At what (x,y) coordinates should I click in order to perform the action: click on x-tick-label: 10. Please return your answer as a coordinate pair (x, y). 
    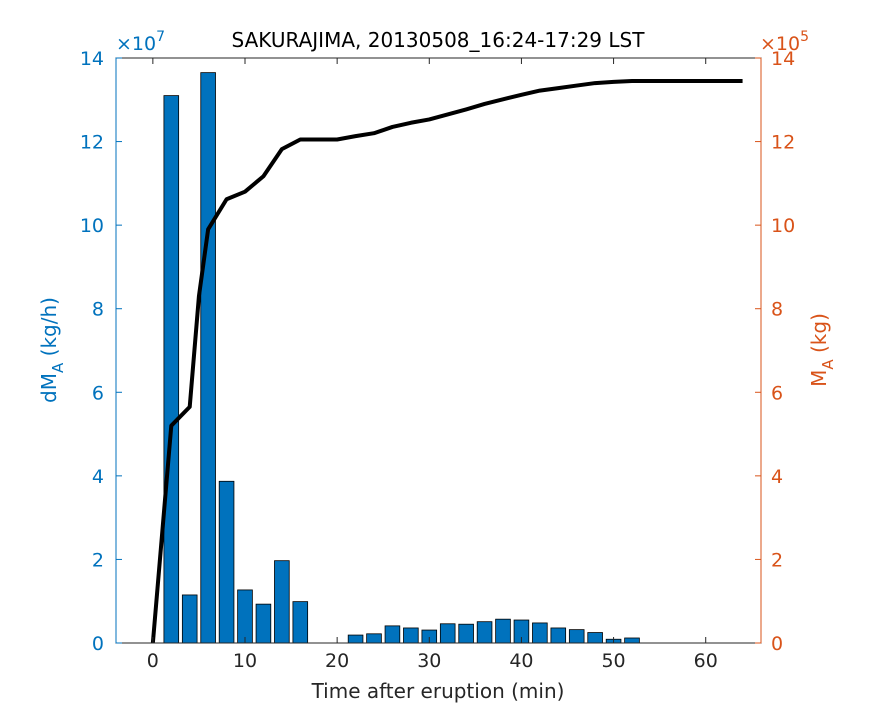
    Looking at the image, I should click on (245, 661).